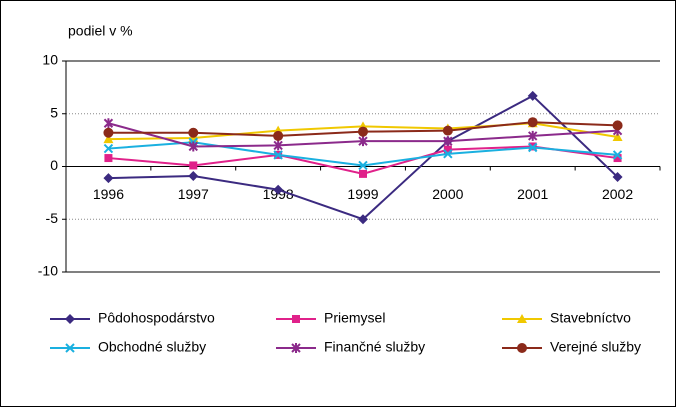  Describe the element at coordinates (52, 218) in the screenshot. I see `y-tick-label: -5` at that location.